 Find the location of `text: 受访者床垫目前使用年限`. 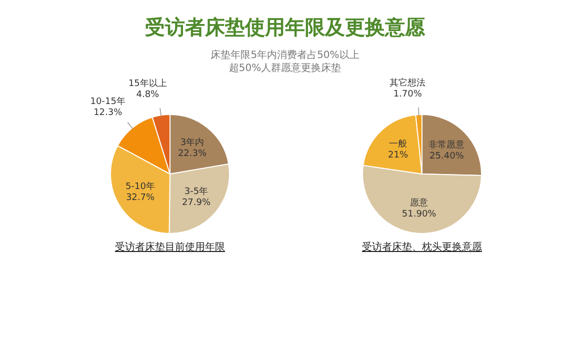

text: 受访者床垫目前使用年限 is located at coordinates (170, 247).